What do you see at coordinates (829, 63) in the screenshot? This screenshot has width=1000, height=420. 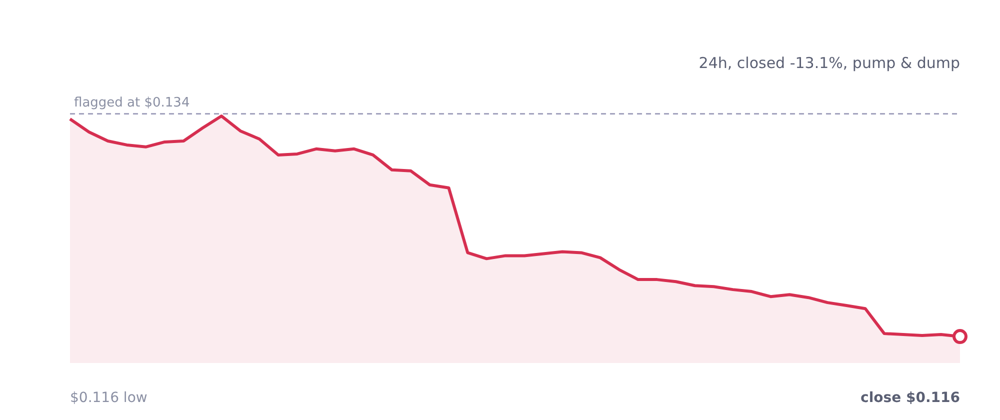 I see `chart-subtitle: 24h, closed -13.1%, pump & dump` at bounding box center [829, 63].